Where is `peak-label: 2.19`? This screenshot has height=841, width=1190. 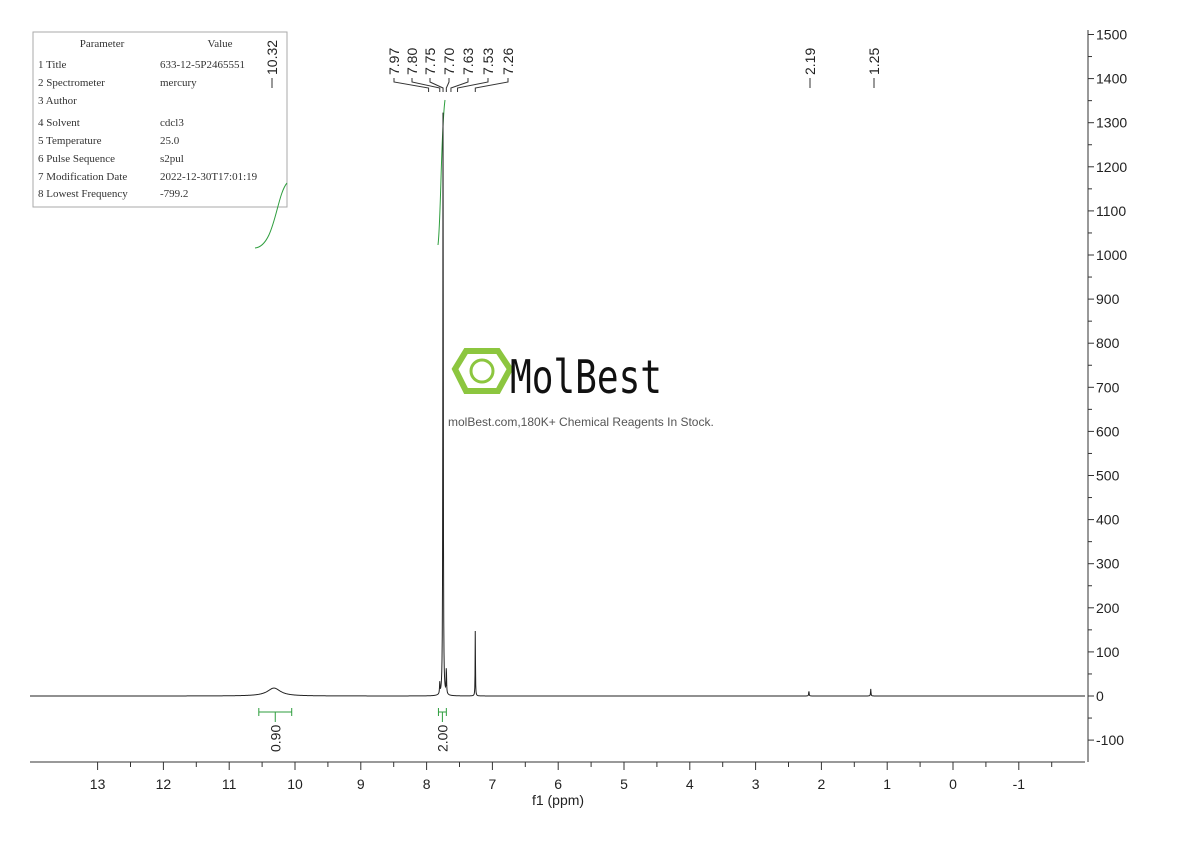
peak-label: 2.19 is located at coordinates (810, 61).